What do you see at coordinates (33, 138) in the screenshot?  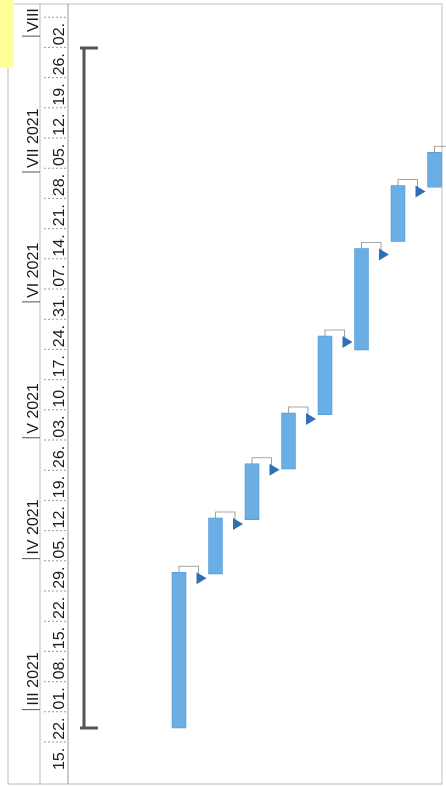 I see `month-label: VII 2021` at bounding box center [33, 138].